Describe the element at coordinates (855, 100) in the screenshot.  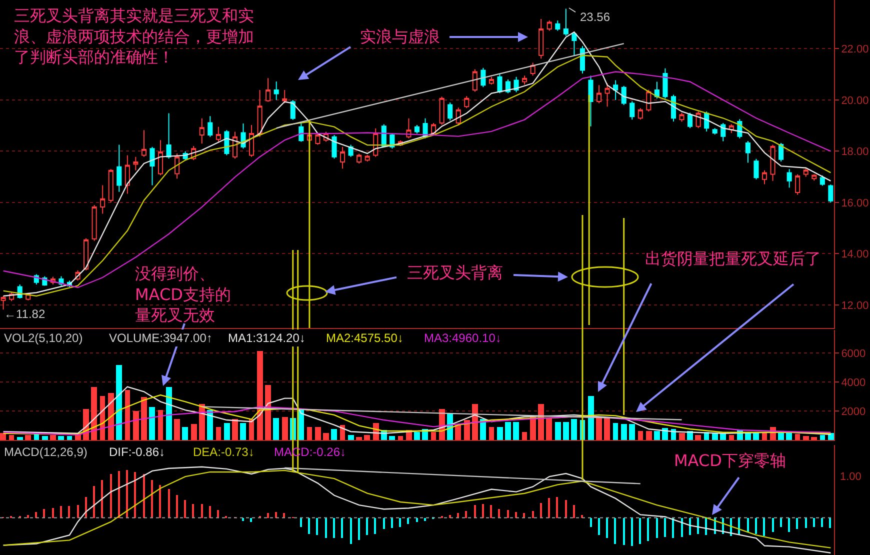
I see `y-tick-label: 20.00` at that location.